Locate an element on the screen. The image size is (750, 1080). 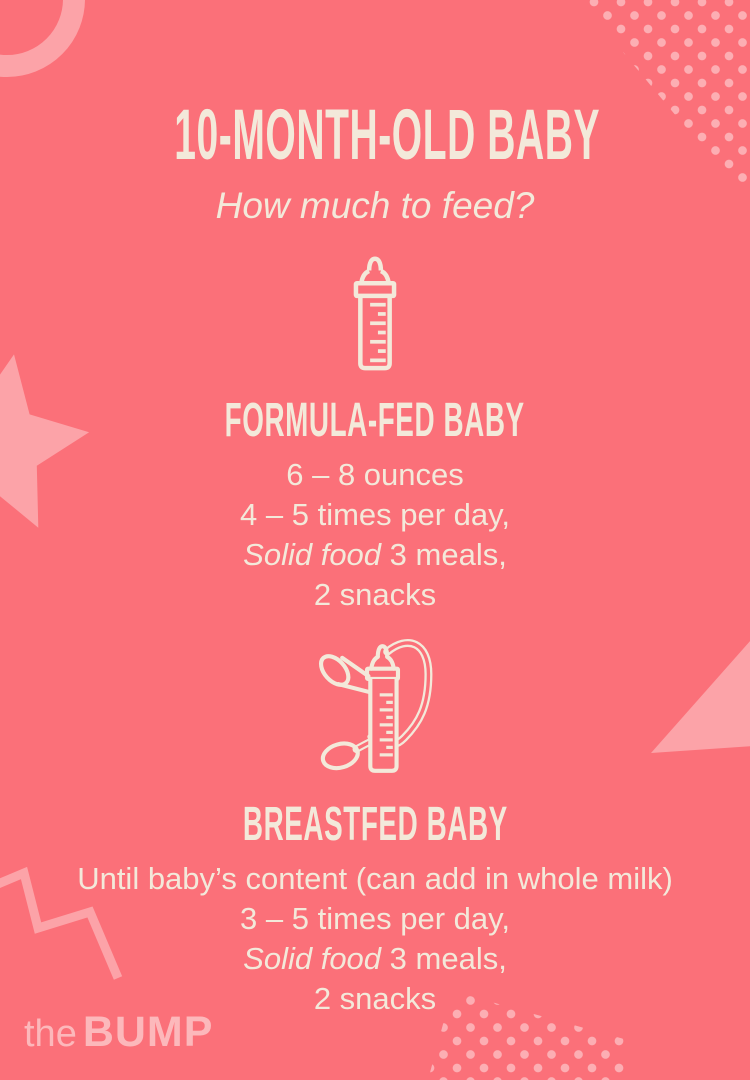
ring-shape is located at coordinates (42, 38).